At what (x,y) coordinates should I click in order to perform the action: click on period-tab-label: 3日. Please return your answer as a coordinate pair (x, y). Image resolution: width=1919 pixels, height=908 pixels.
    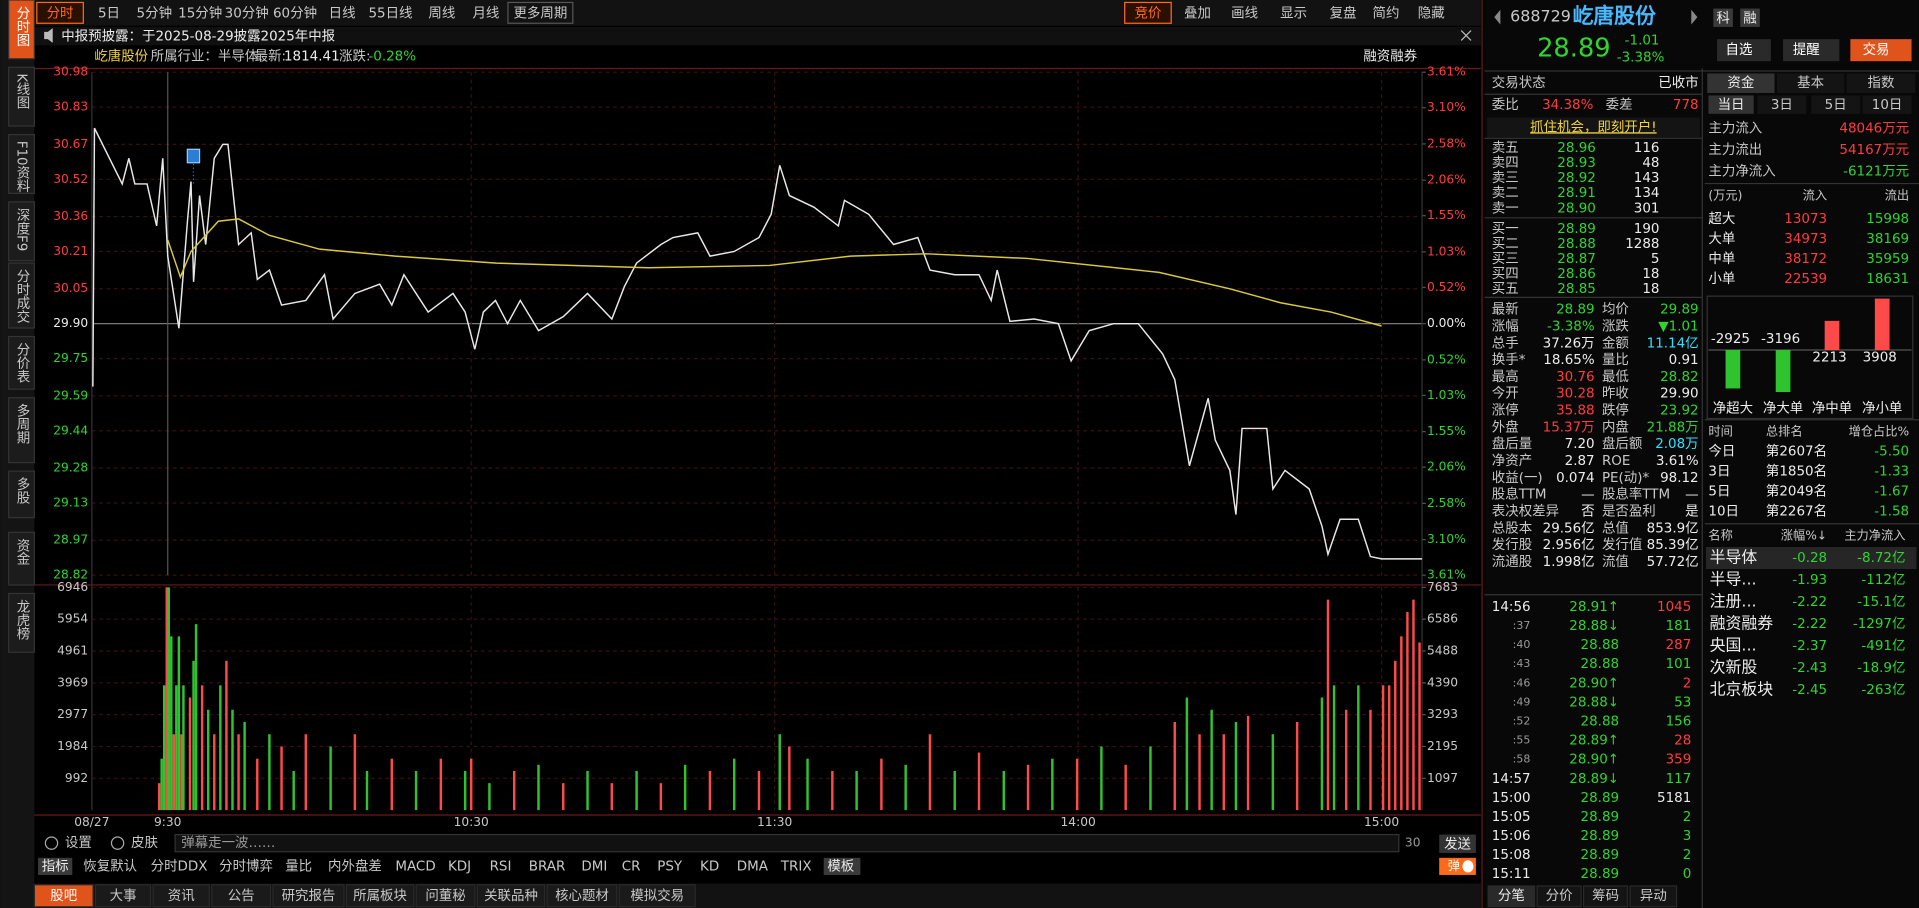
    Looking at the image, I should click on (1782, 105).